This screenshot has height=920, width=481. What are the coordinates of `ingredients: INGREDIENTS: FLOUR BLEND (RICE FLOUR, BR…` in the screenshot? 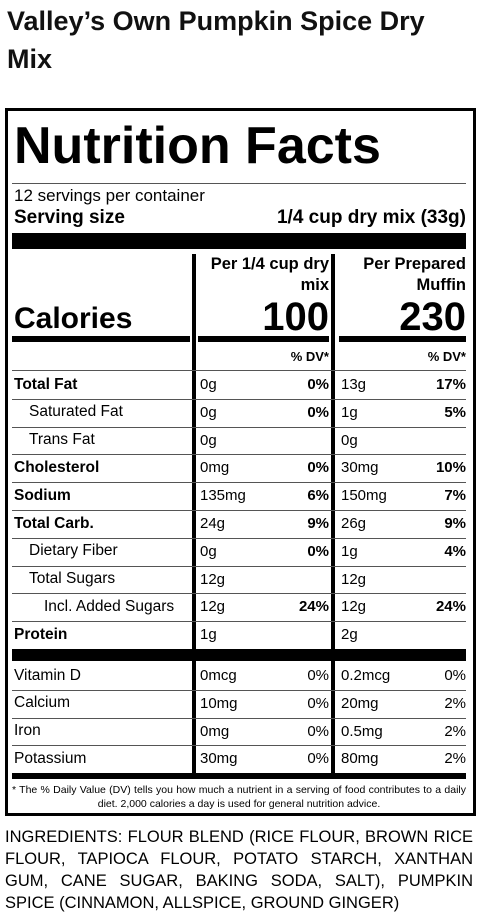 It's located at (239, 870).